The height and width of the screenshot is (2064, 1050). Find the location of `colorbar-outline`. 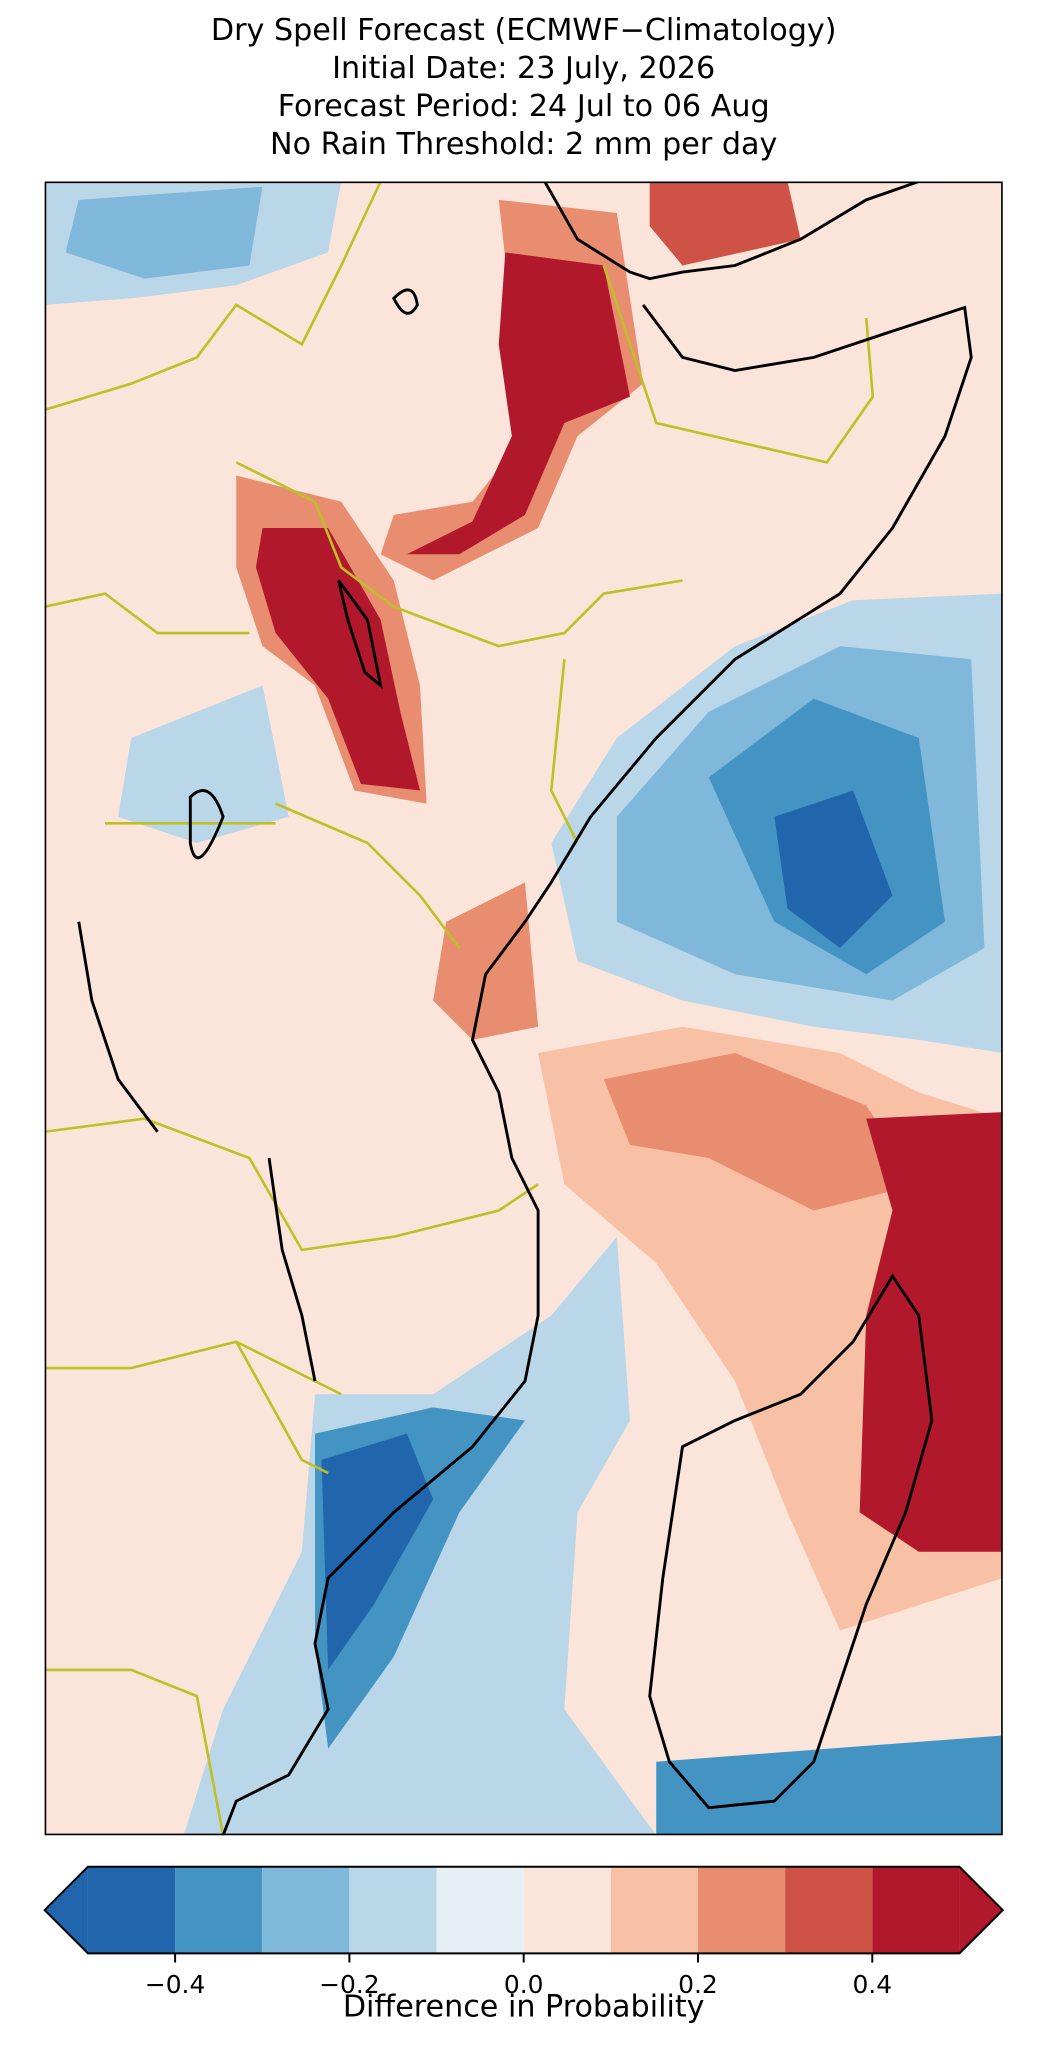

colorbar-outline is located at coordinates (524, 1910).